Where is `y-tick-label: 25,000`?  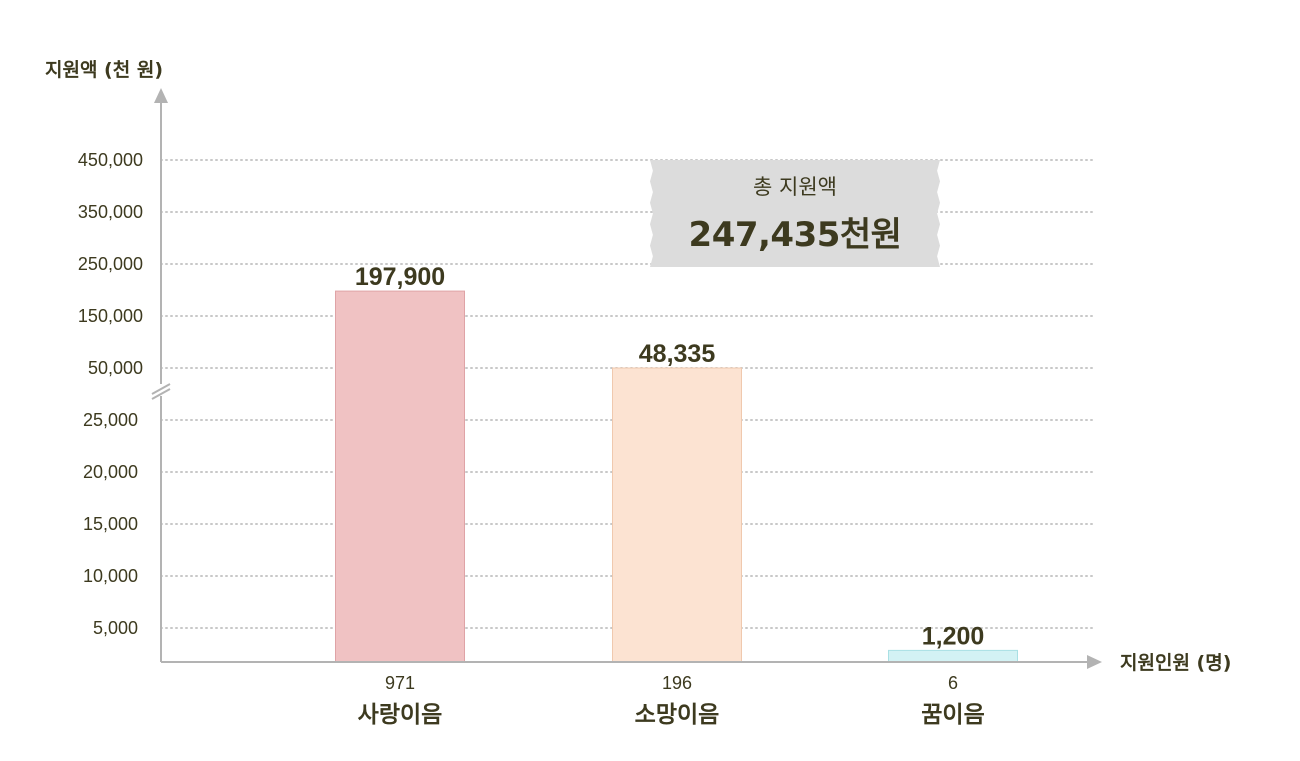
y-tick-label: 25,000 is located at coordinates (110, 420).